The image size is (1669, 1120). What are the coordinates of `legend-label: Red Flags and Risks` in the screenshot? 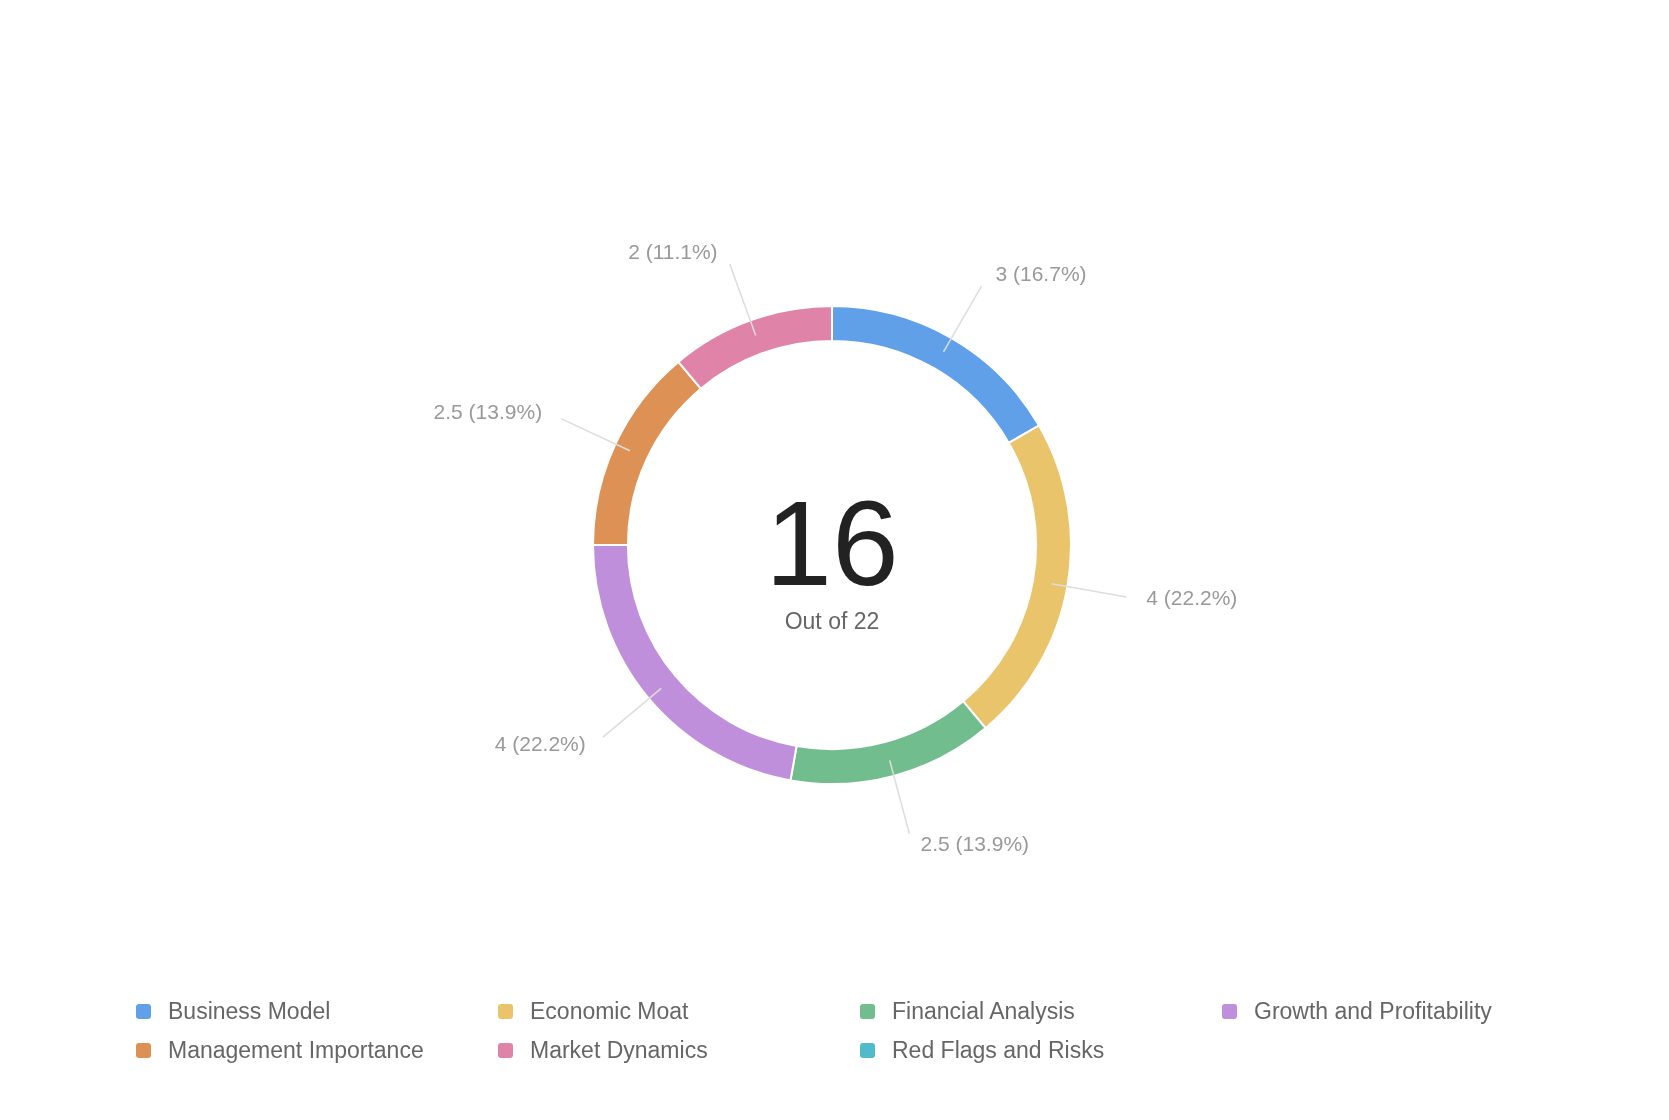 It's located at (998, 1050).